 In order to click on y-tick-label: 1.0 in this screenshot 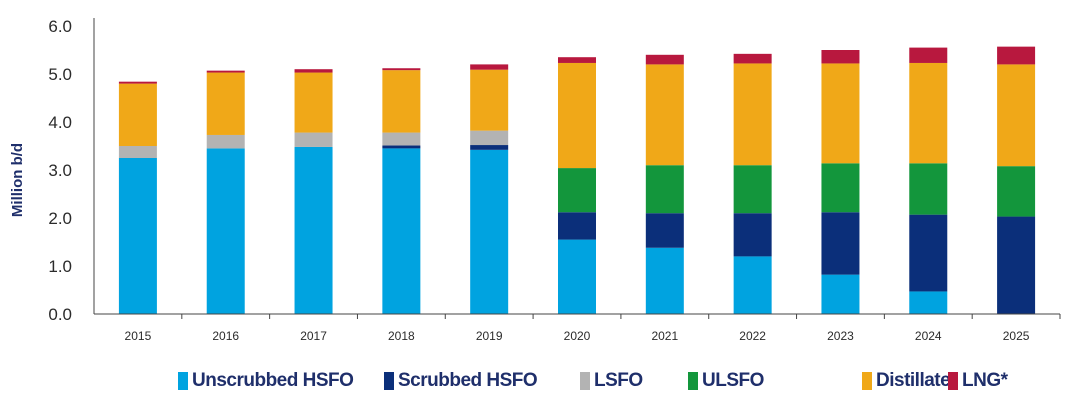, I will do `click(60, 266)`.